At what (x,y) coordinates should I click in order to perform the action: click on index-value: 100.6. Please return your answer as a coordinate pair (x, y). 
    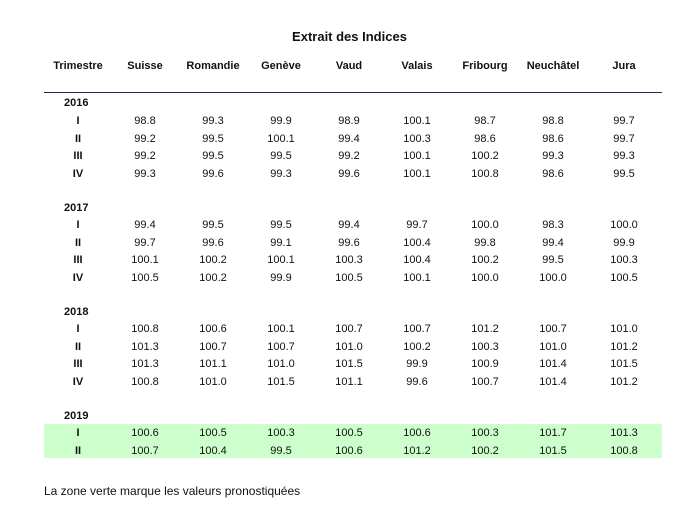
    Looking at the image, I should click on (417, 433).